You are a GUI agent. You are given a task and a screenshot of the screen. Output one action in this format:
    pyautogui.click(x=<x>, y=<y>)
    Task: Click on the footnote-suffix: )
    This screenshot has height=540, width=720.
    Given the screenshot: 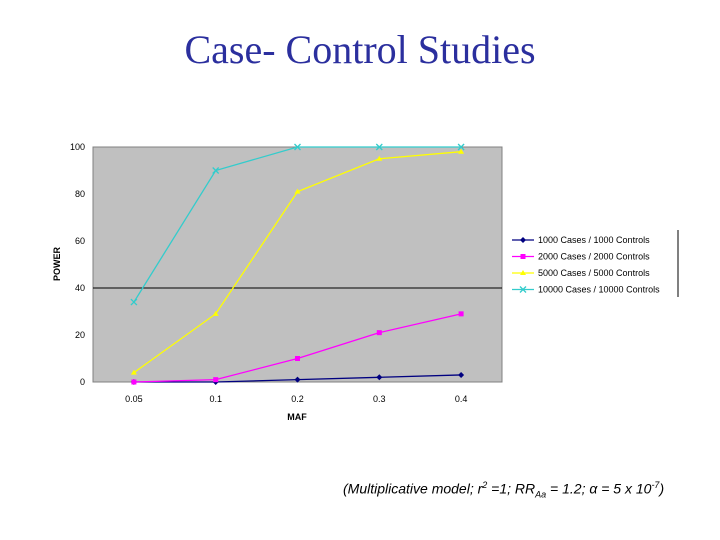 What is the action you would take?
    pyautogui.click(x=662, y=488)
    